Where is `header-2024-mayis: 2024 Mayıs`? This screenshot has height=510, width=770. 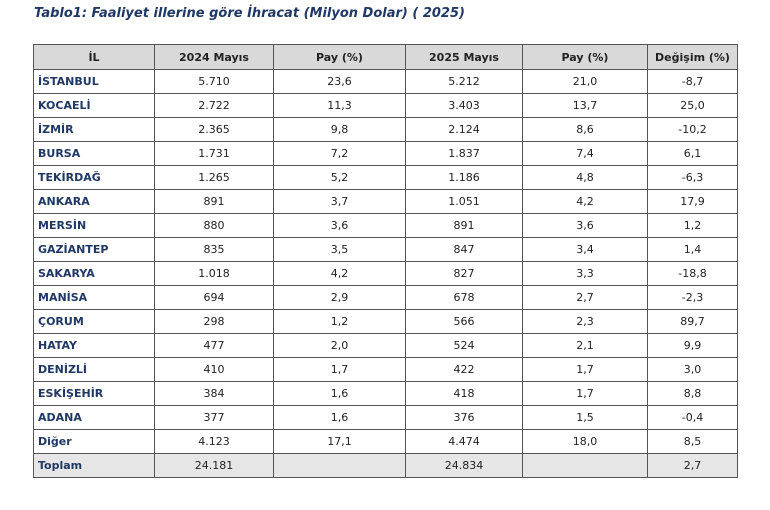 header-2024-mayis: 2024 Mayıs is located at coordinates (214, 57).